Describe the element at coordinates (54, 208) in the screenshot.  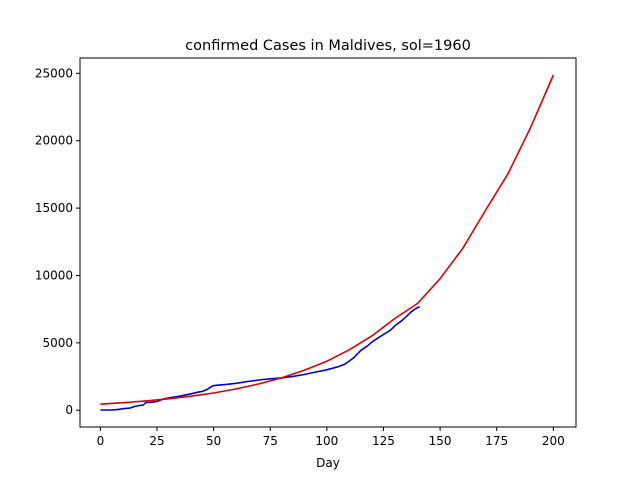
I see `y-tick-label: 15000` at that location.